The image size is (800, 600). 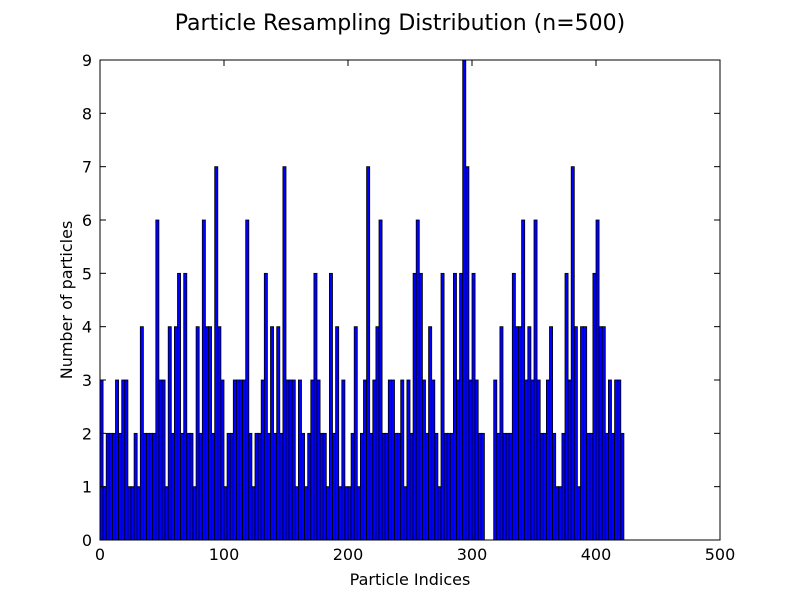 I want to click on y-tick-label: 5, so click(x=87, y=273).